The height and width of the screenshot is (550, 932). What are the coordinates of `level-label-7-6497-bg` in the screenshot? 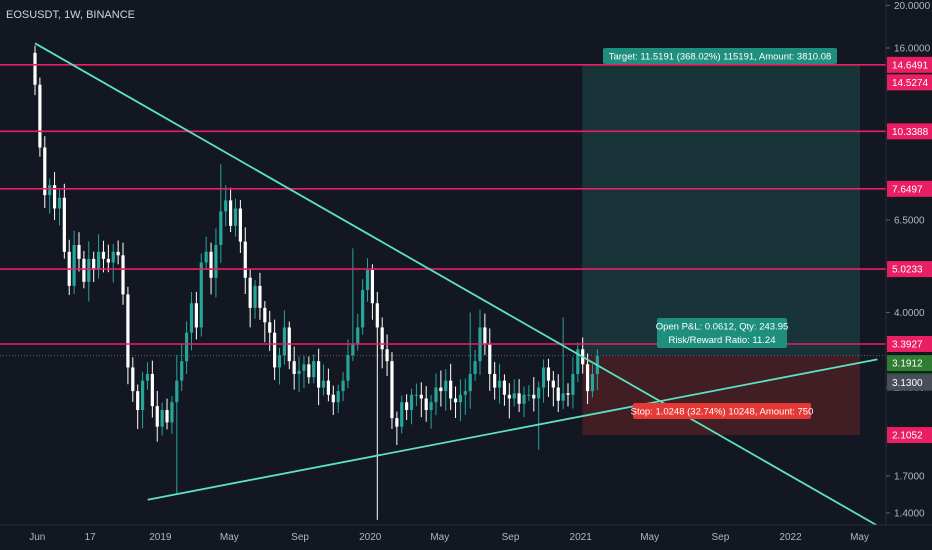 It's located at (909, 188).